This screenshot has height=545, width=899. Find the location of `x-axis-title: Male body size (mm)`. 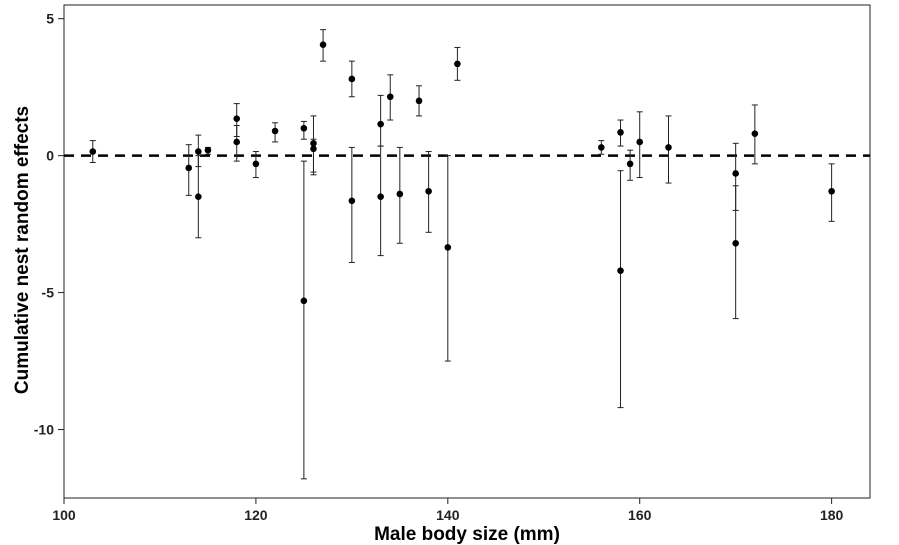

x-axis-title: Male body size (mm) is located at coordinates (467, 534).